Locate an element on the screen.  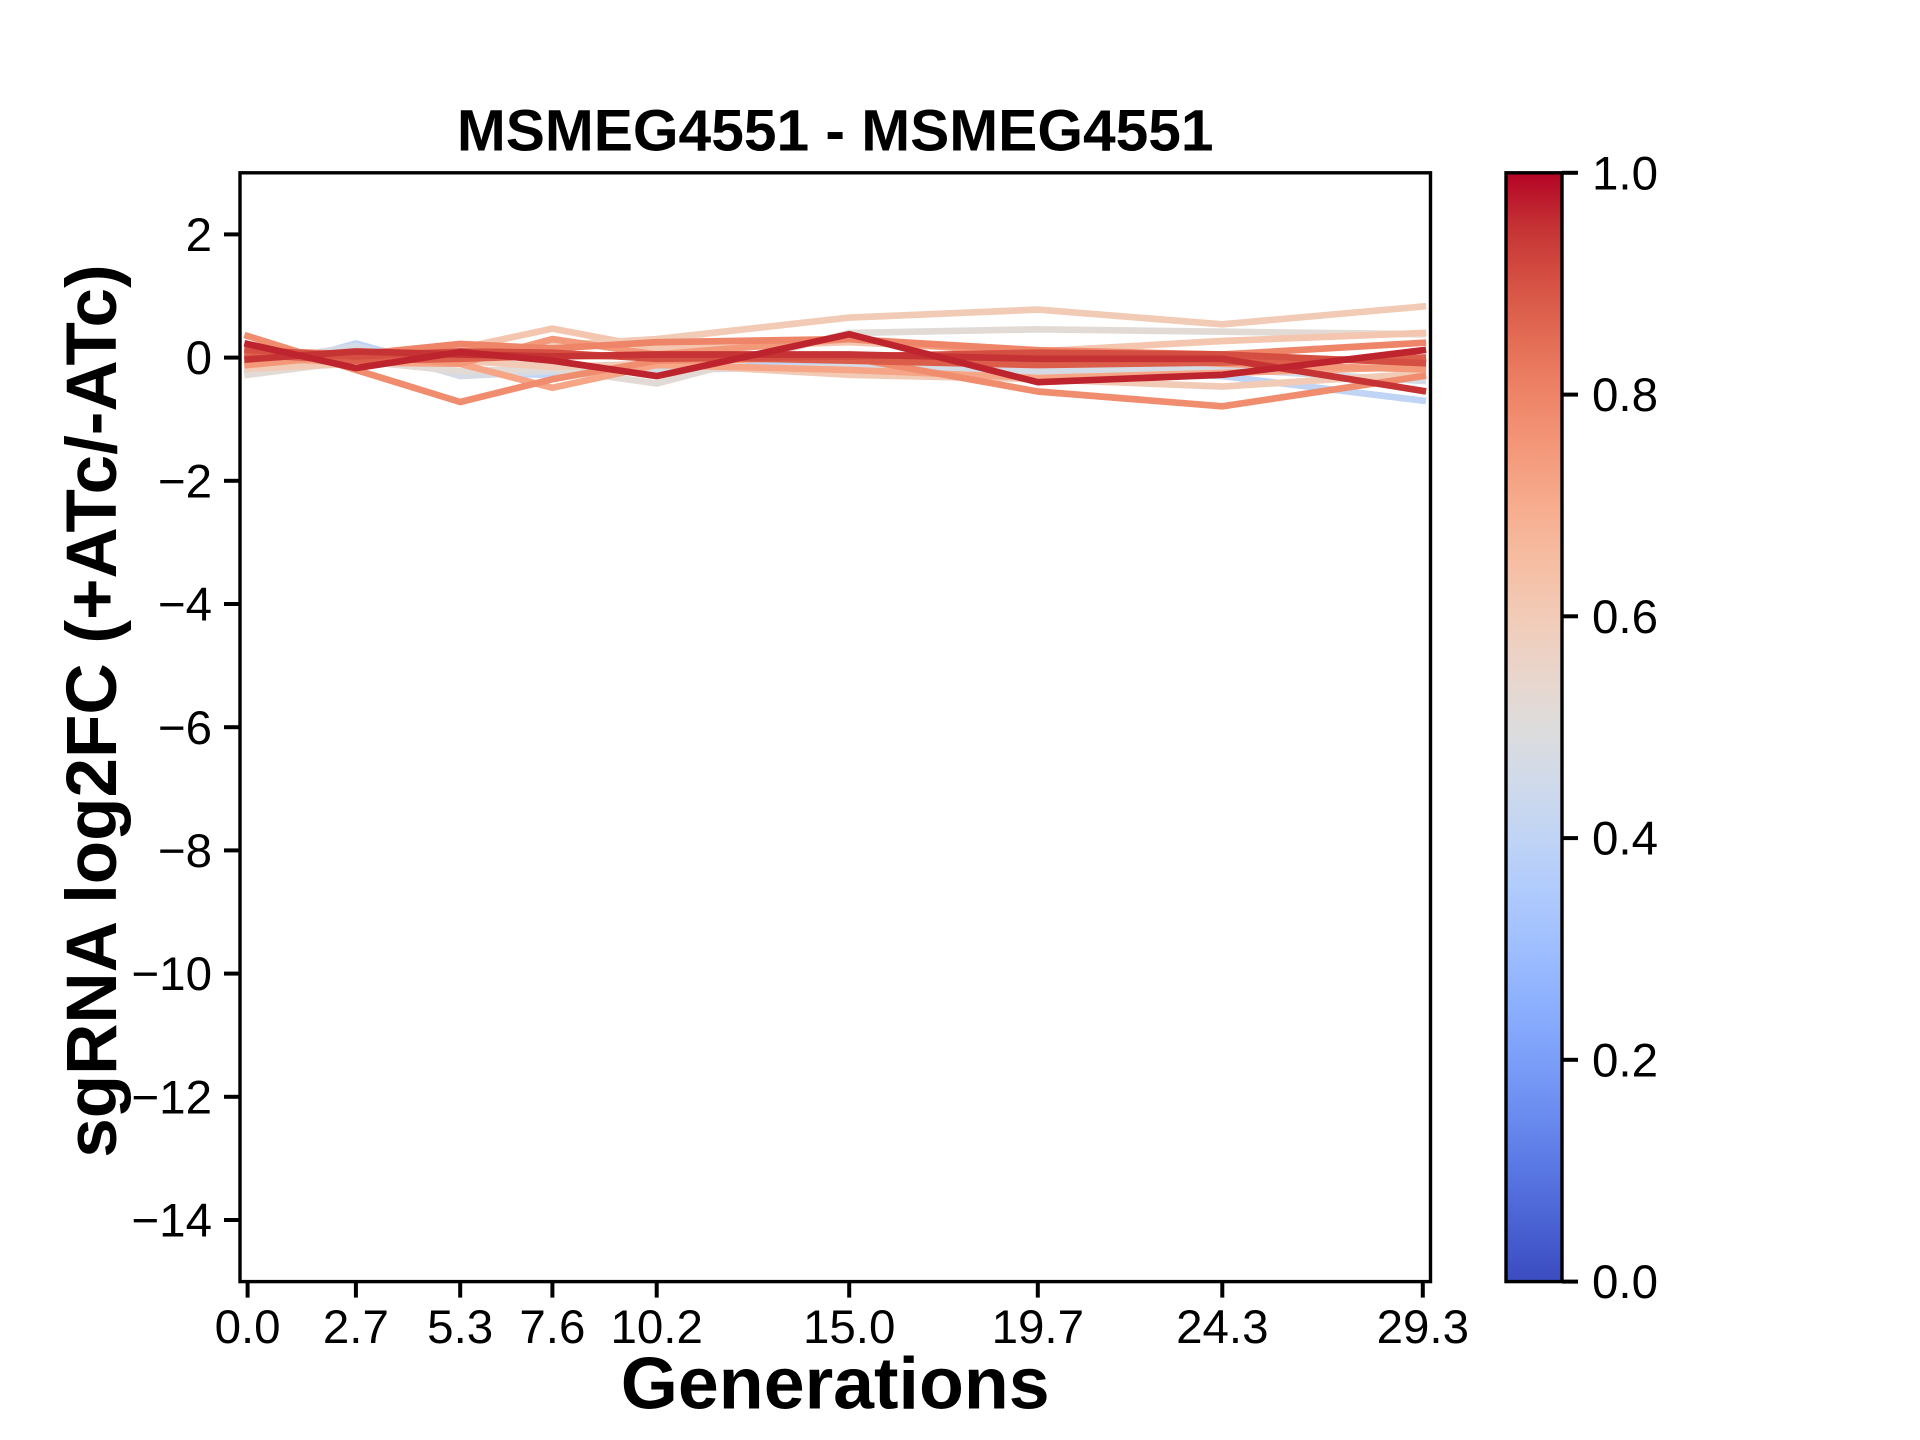
svg-text: 0.4 is located at coordinates (1625, 839).